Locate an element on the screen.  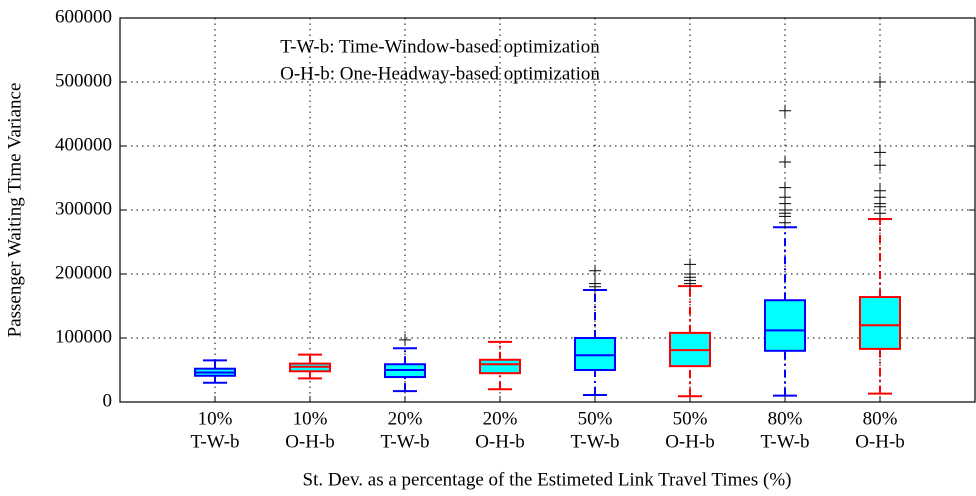
y-tick-label: 400000 is located at coordinates (83, 144).